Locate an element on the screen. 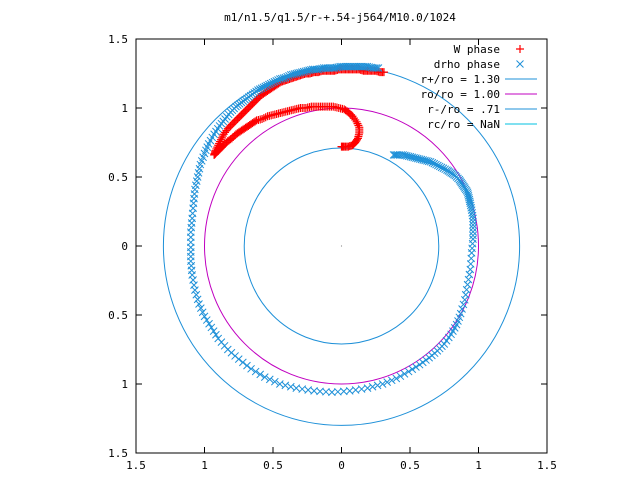  chart-title: m1/n1.5/q1.5/r-+.54-j564/M10.0/1024 is located at coordinates (340, 17).